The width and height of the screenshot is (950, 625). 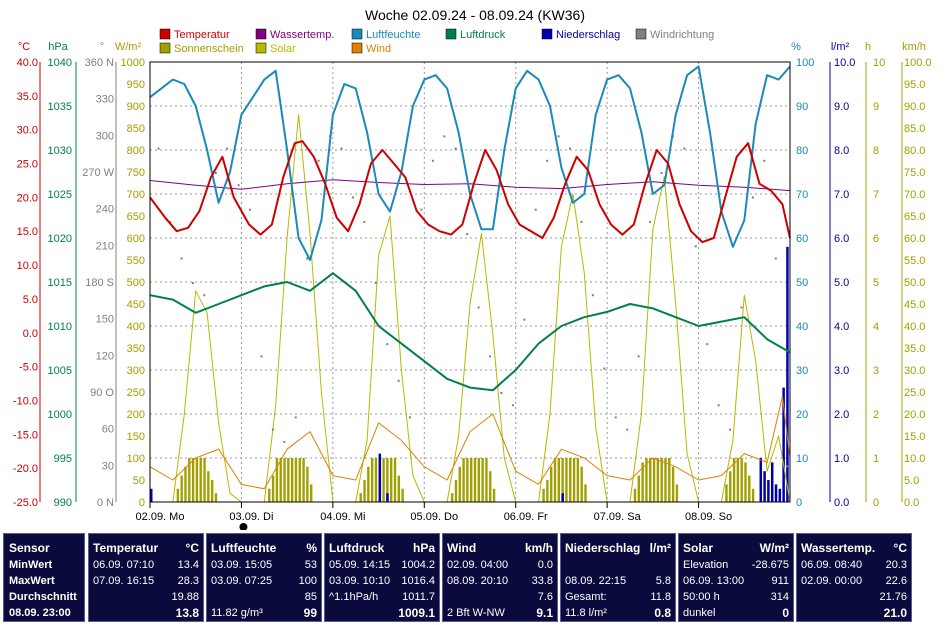 What do you see at coordinates (243, 526) in the screenshot?
I see `moon-phase-icon` at bounding box center [243, 526].